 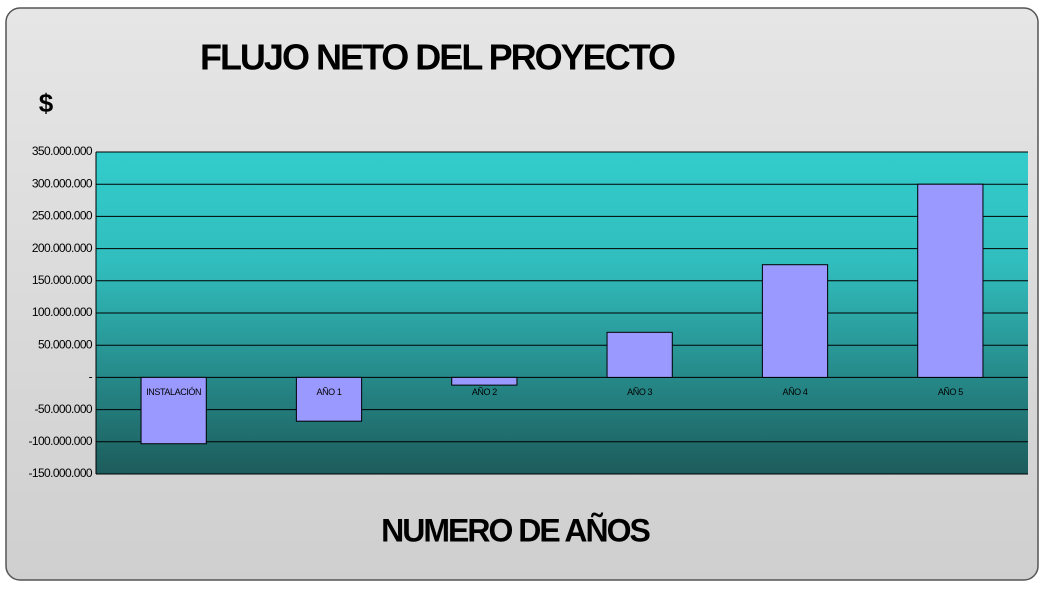 I want to click on x-tick-label: AÑO 5, so click(x=950, y=392).